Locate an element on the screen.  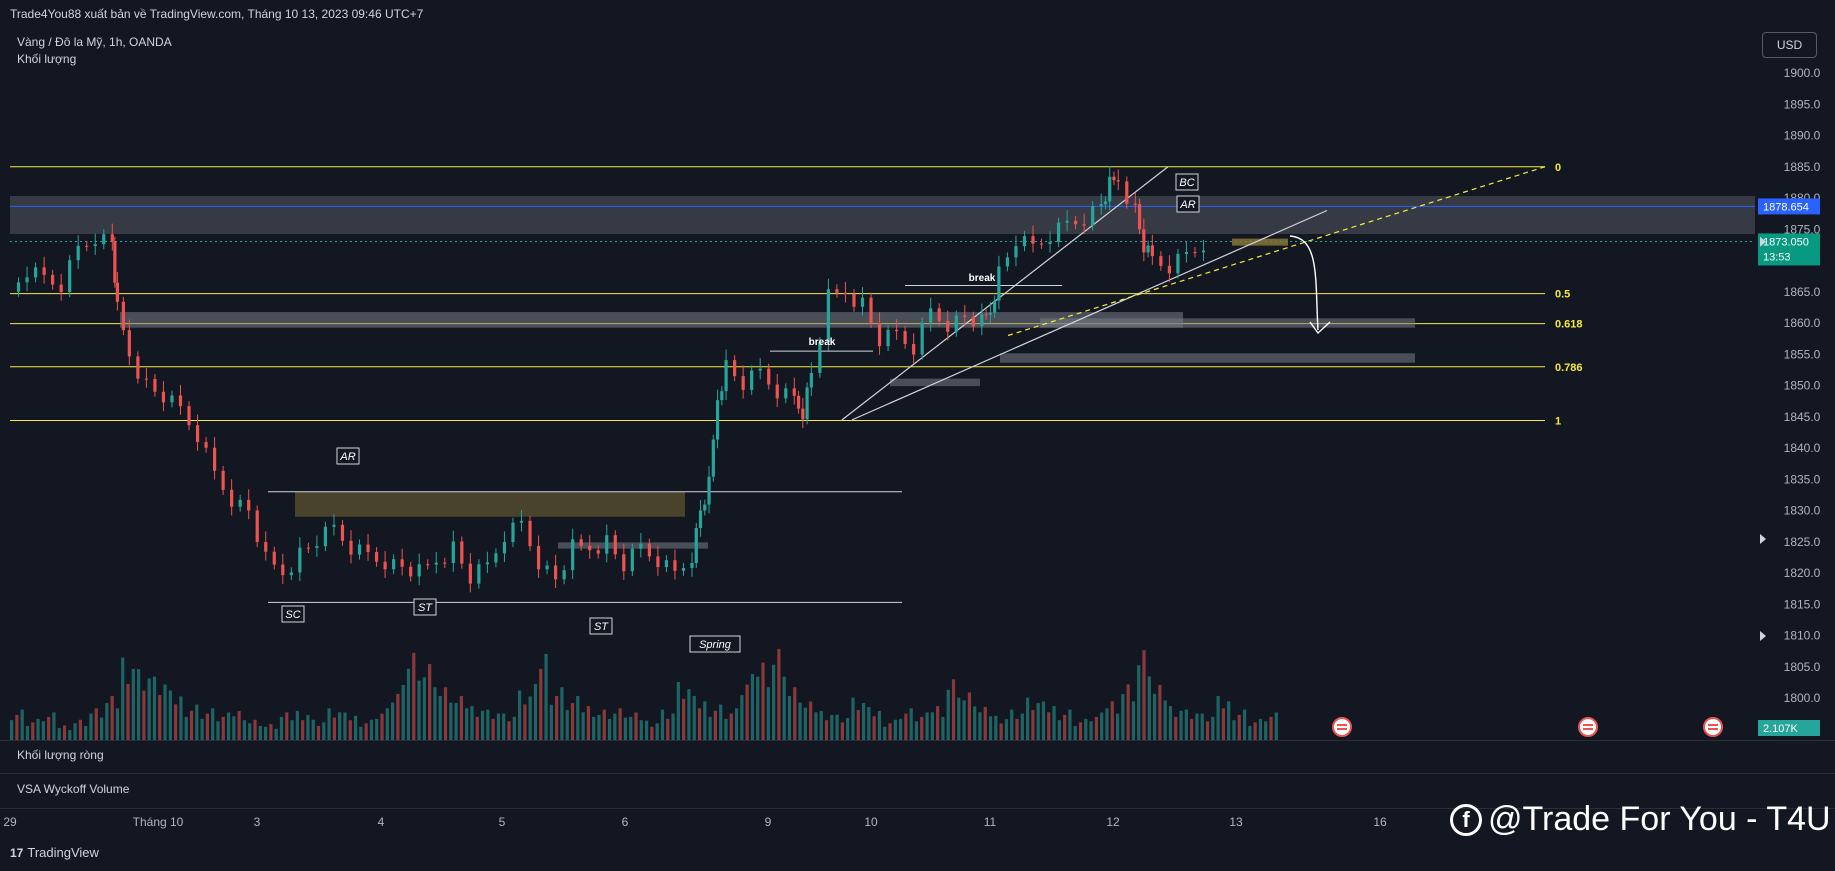
channel-lower-line is located at coordinates (1089, 315).